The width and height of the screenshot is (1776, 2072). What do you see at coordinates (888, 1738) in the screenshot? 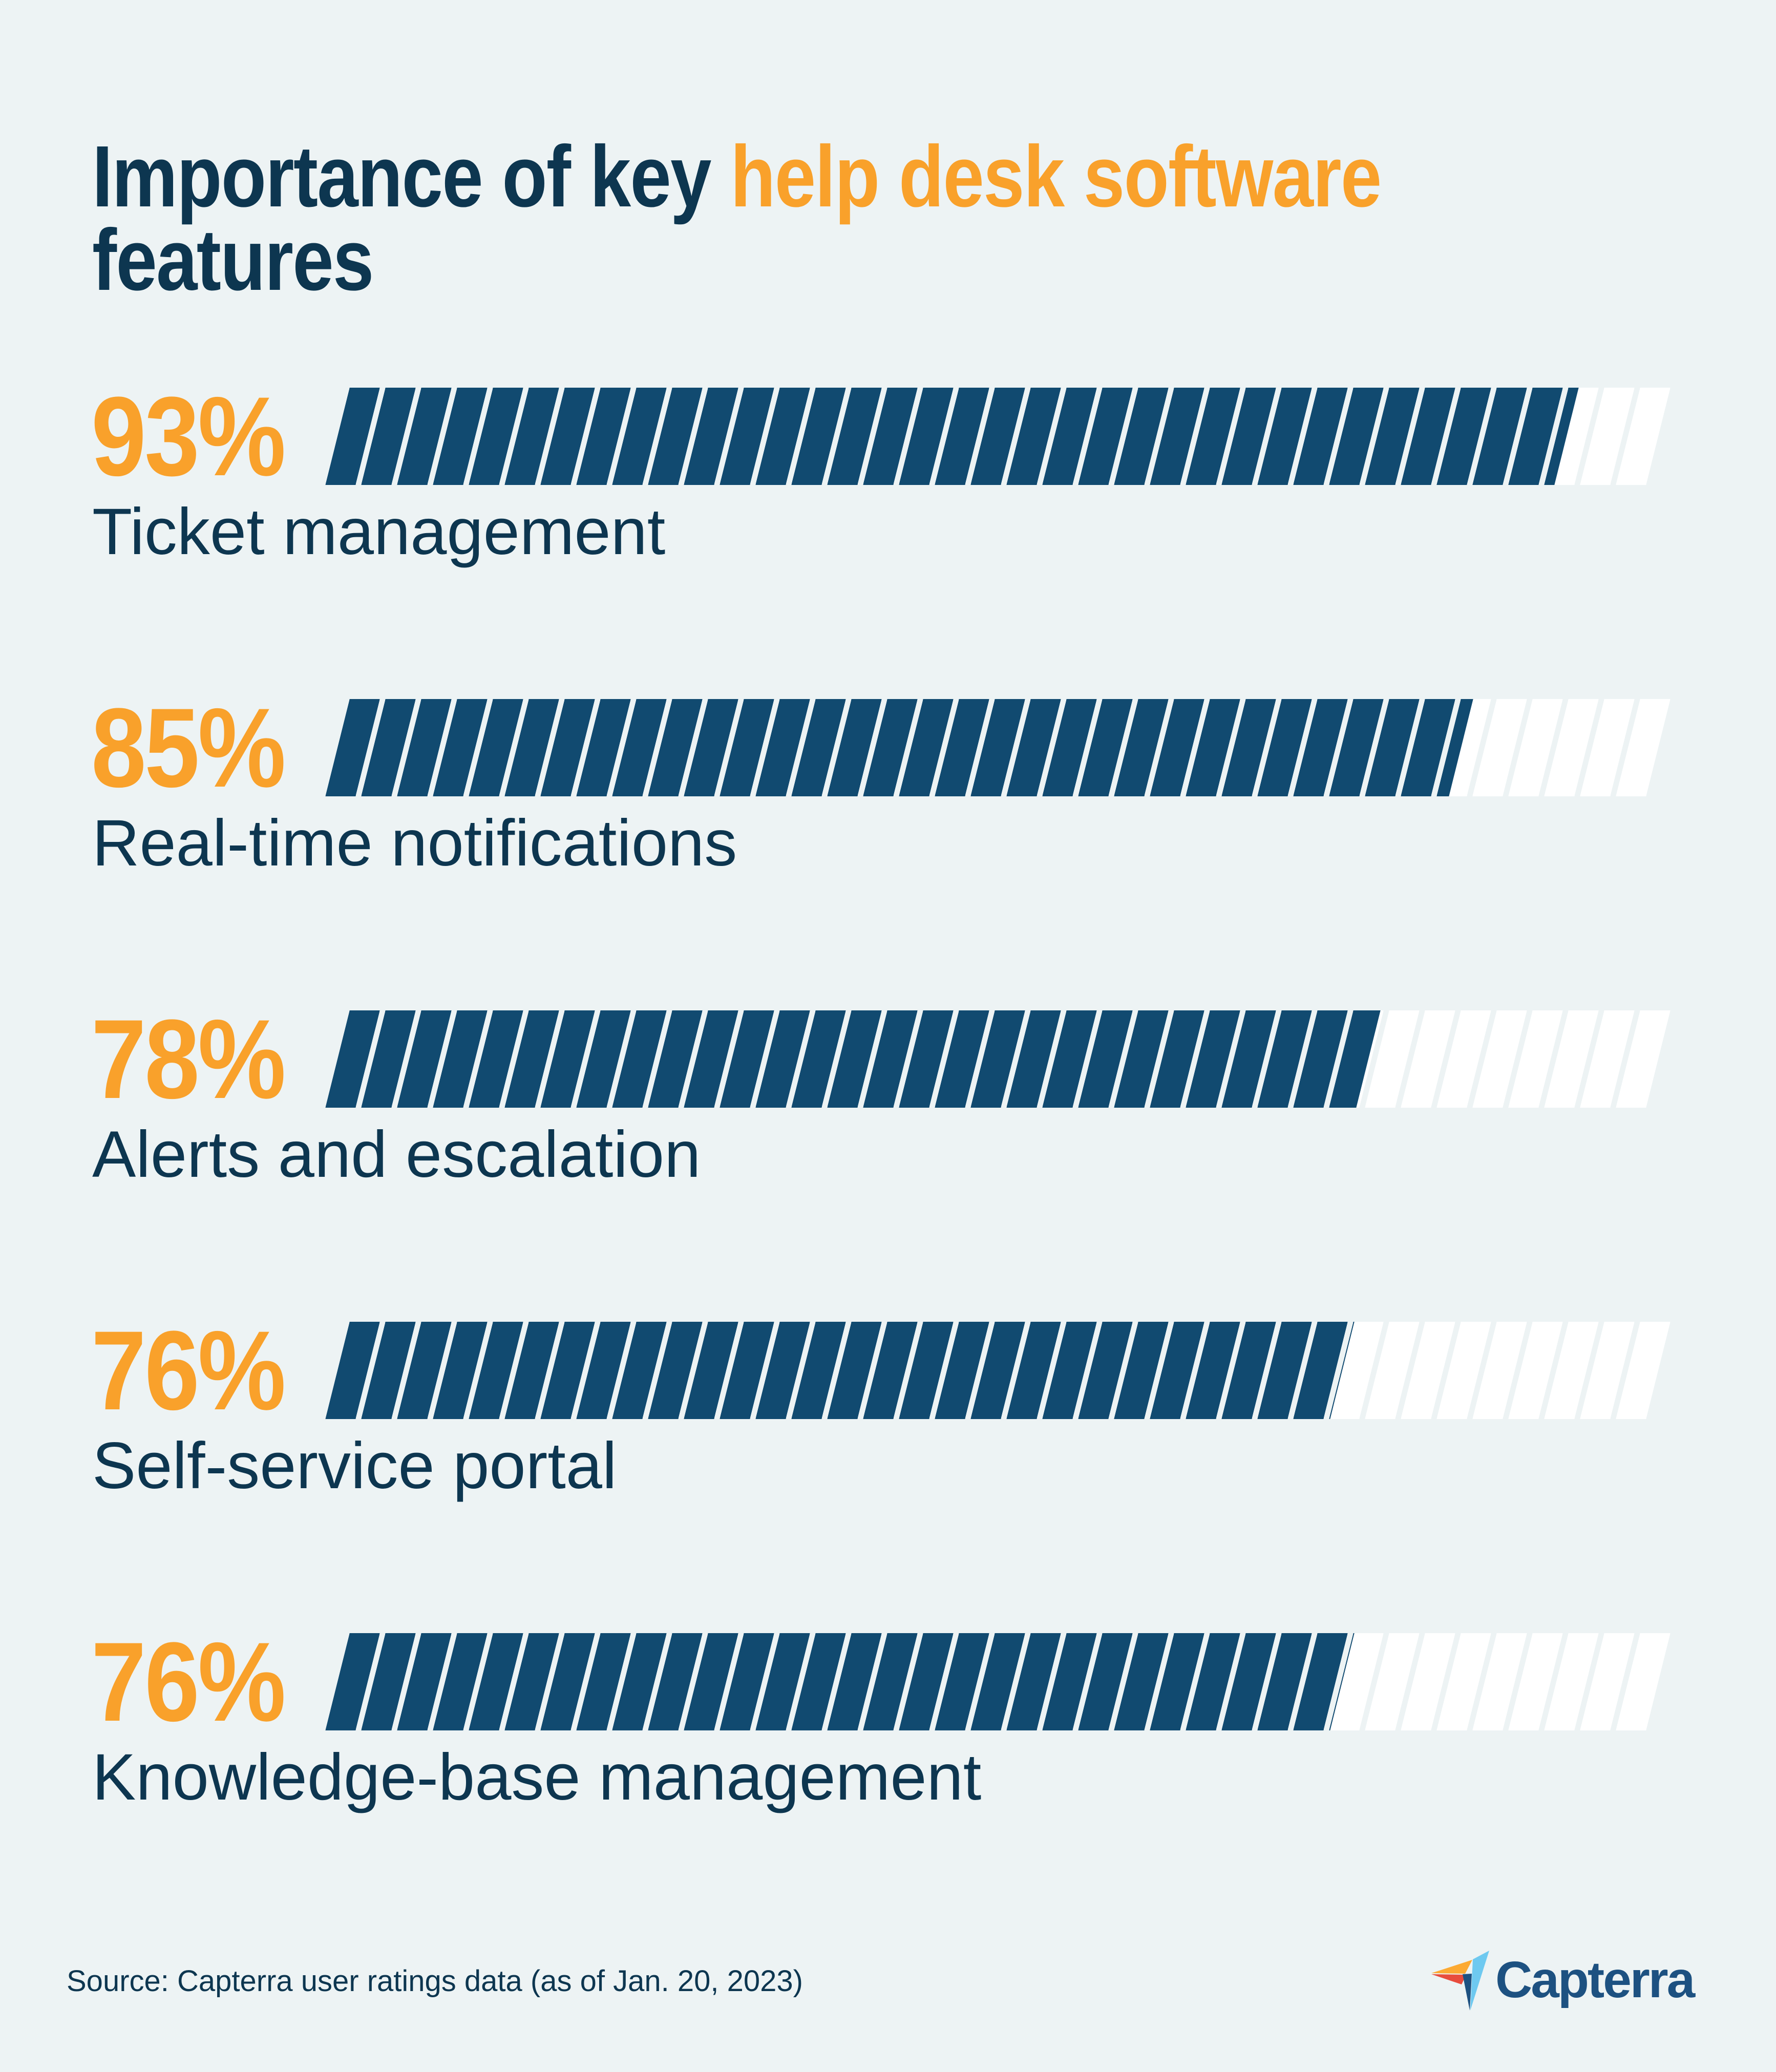
I see `bar-row: 76% Knowledge-base management` at bounding box center [888, 1738].